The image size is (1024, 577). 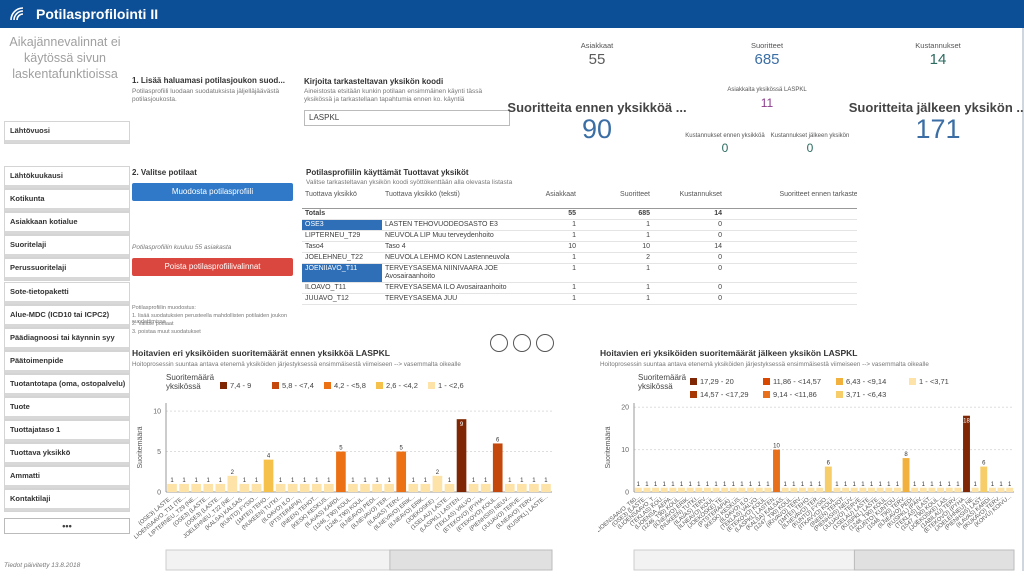 I want to click on table-cell: NEUVOLA LEHMO KON Lastenneuvola, so click(x=447, y=258).